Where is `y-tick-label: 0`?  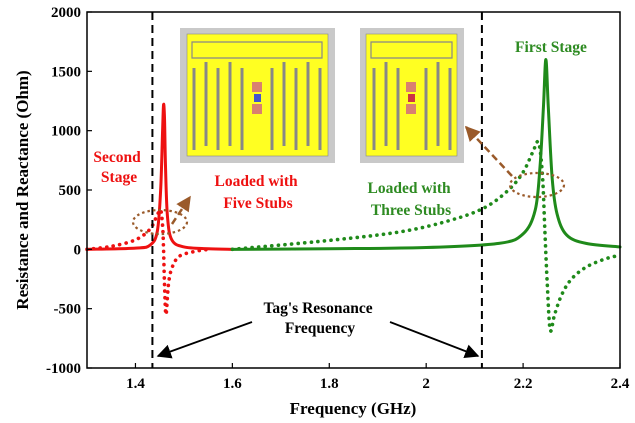
y-tick-label: 0 is located at coordinates (78, 250).